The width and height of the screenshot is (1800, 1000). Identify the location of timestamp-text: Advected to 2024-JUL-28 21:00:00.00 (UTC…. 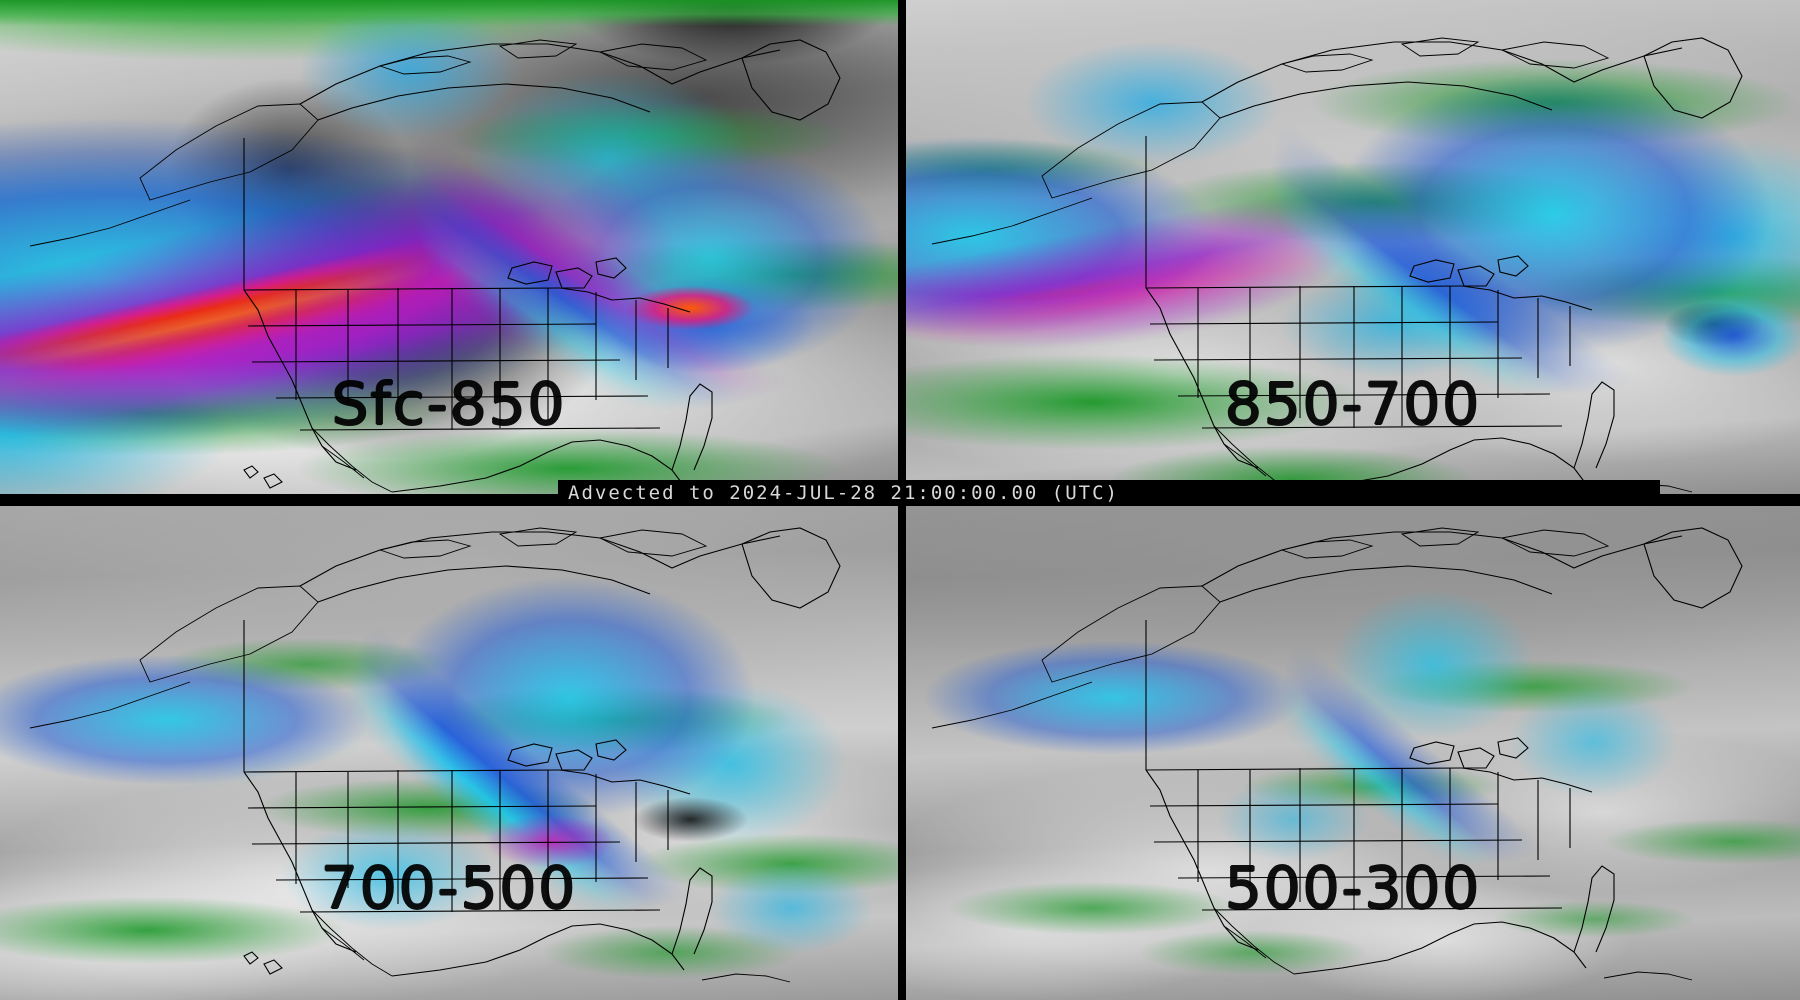
(843, 493).